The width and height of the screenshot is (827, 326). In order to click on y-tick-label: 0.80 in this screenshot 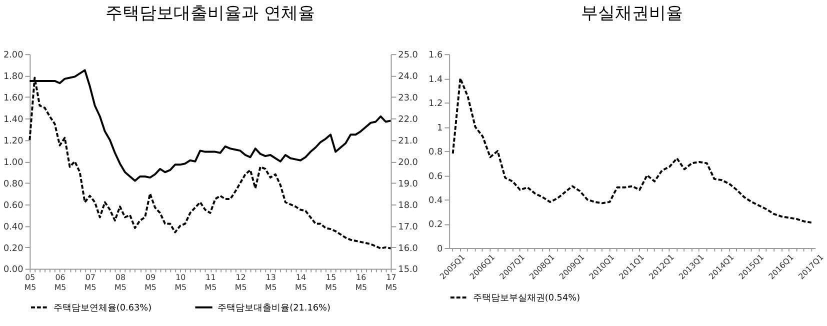, I will do `click(13, 184)`.